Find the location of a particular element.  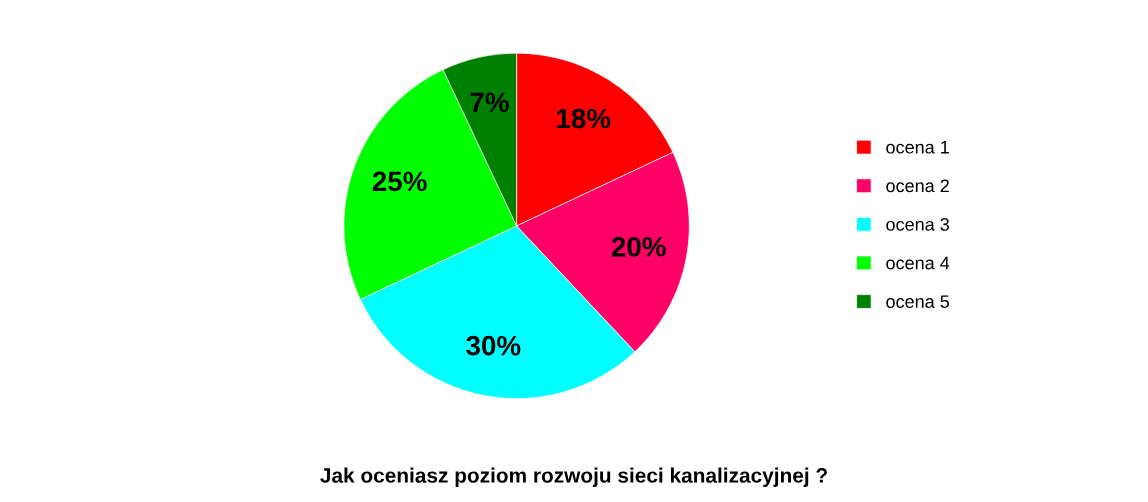

legend-label: ocena 4 is located at coordinates (918, 263).